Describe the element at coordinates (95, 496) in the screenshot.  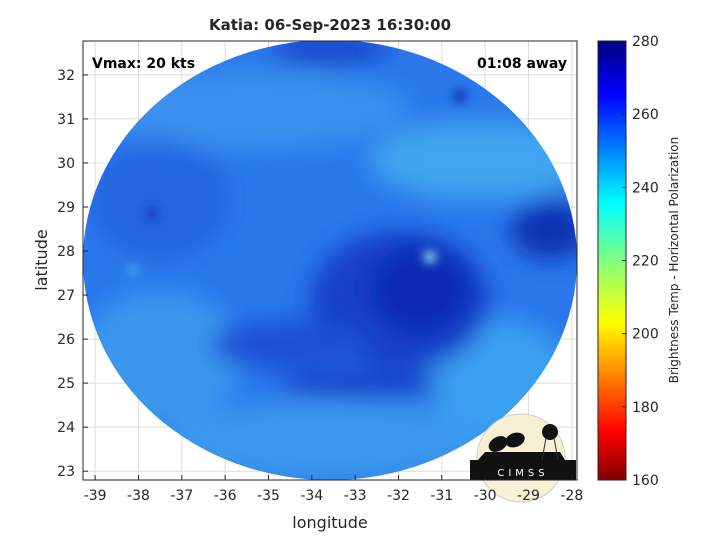
I see `x-tick-label: -39` at that location.